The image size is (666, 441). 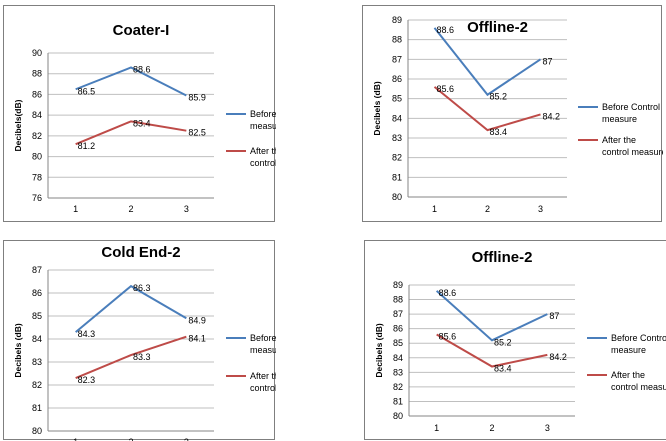 What do you see at coordinates (87, 91) in the screenshot?
I see `data-label: 86.5` at bounding box center [87, 91].